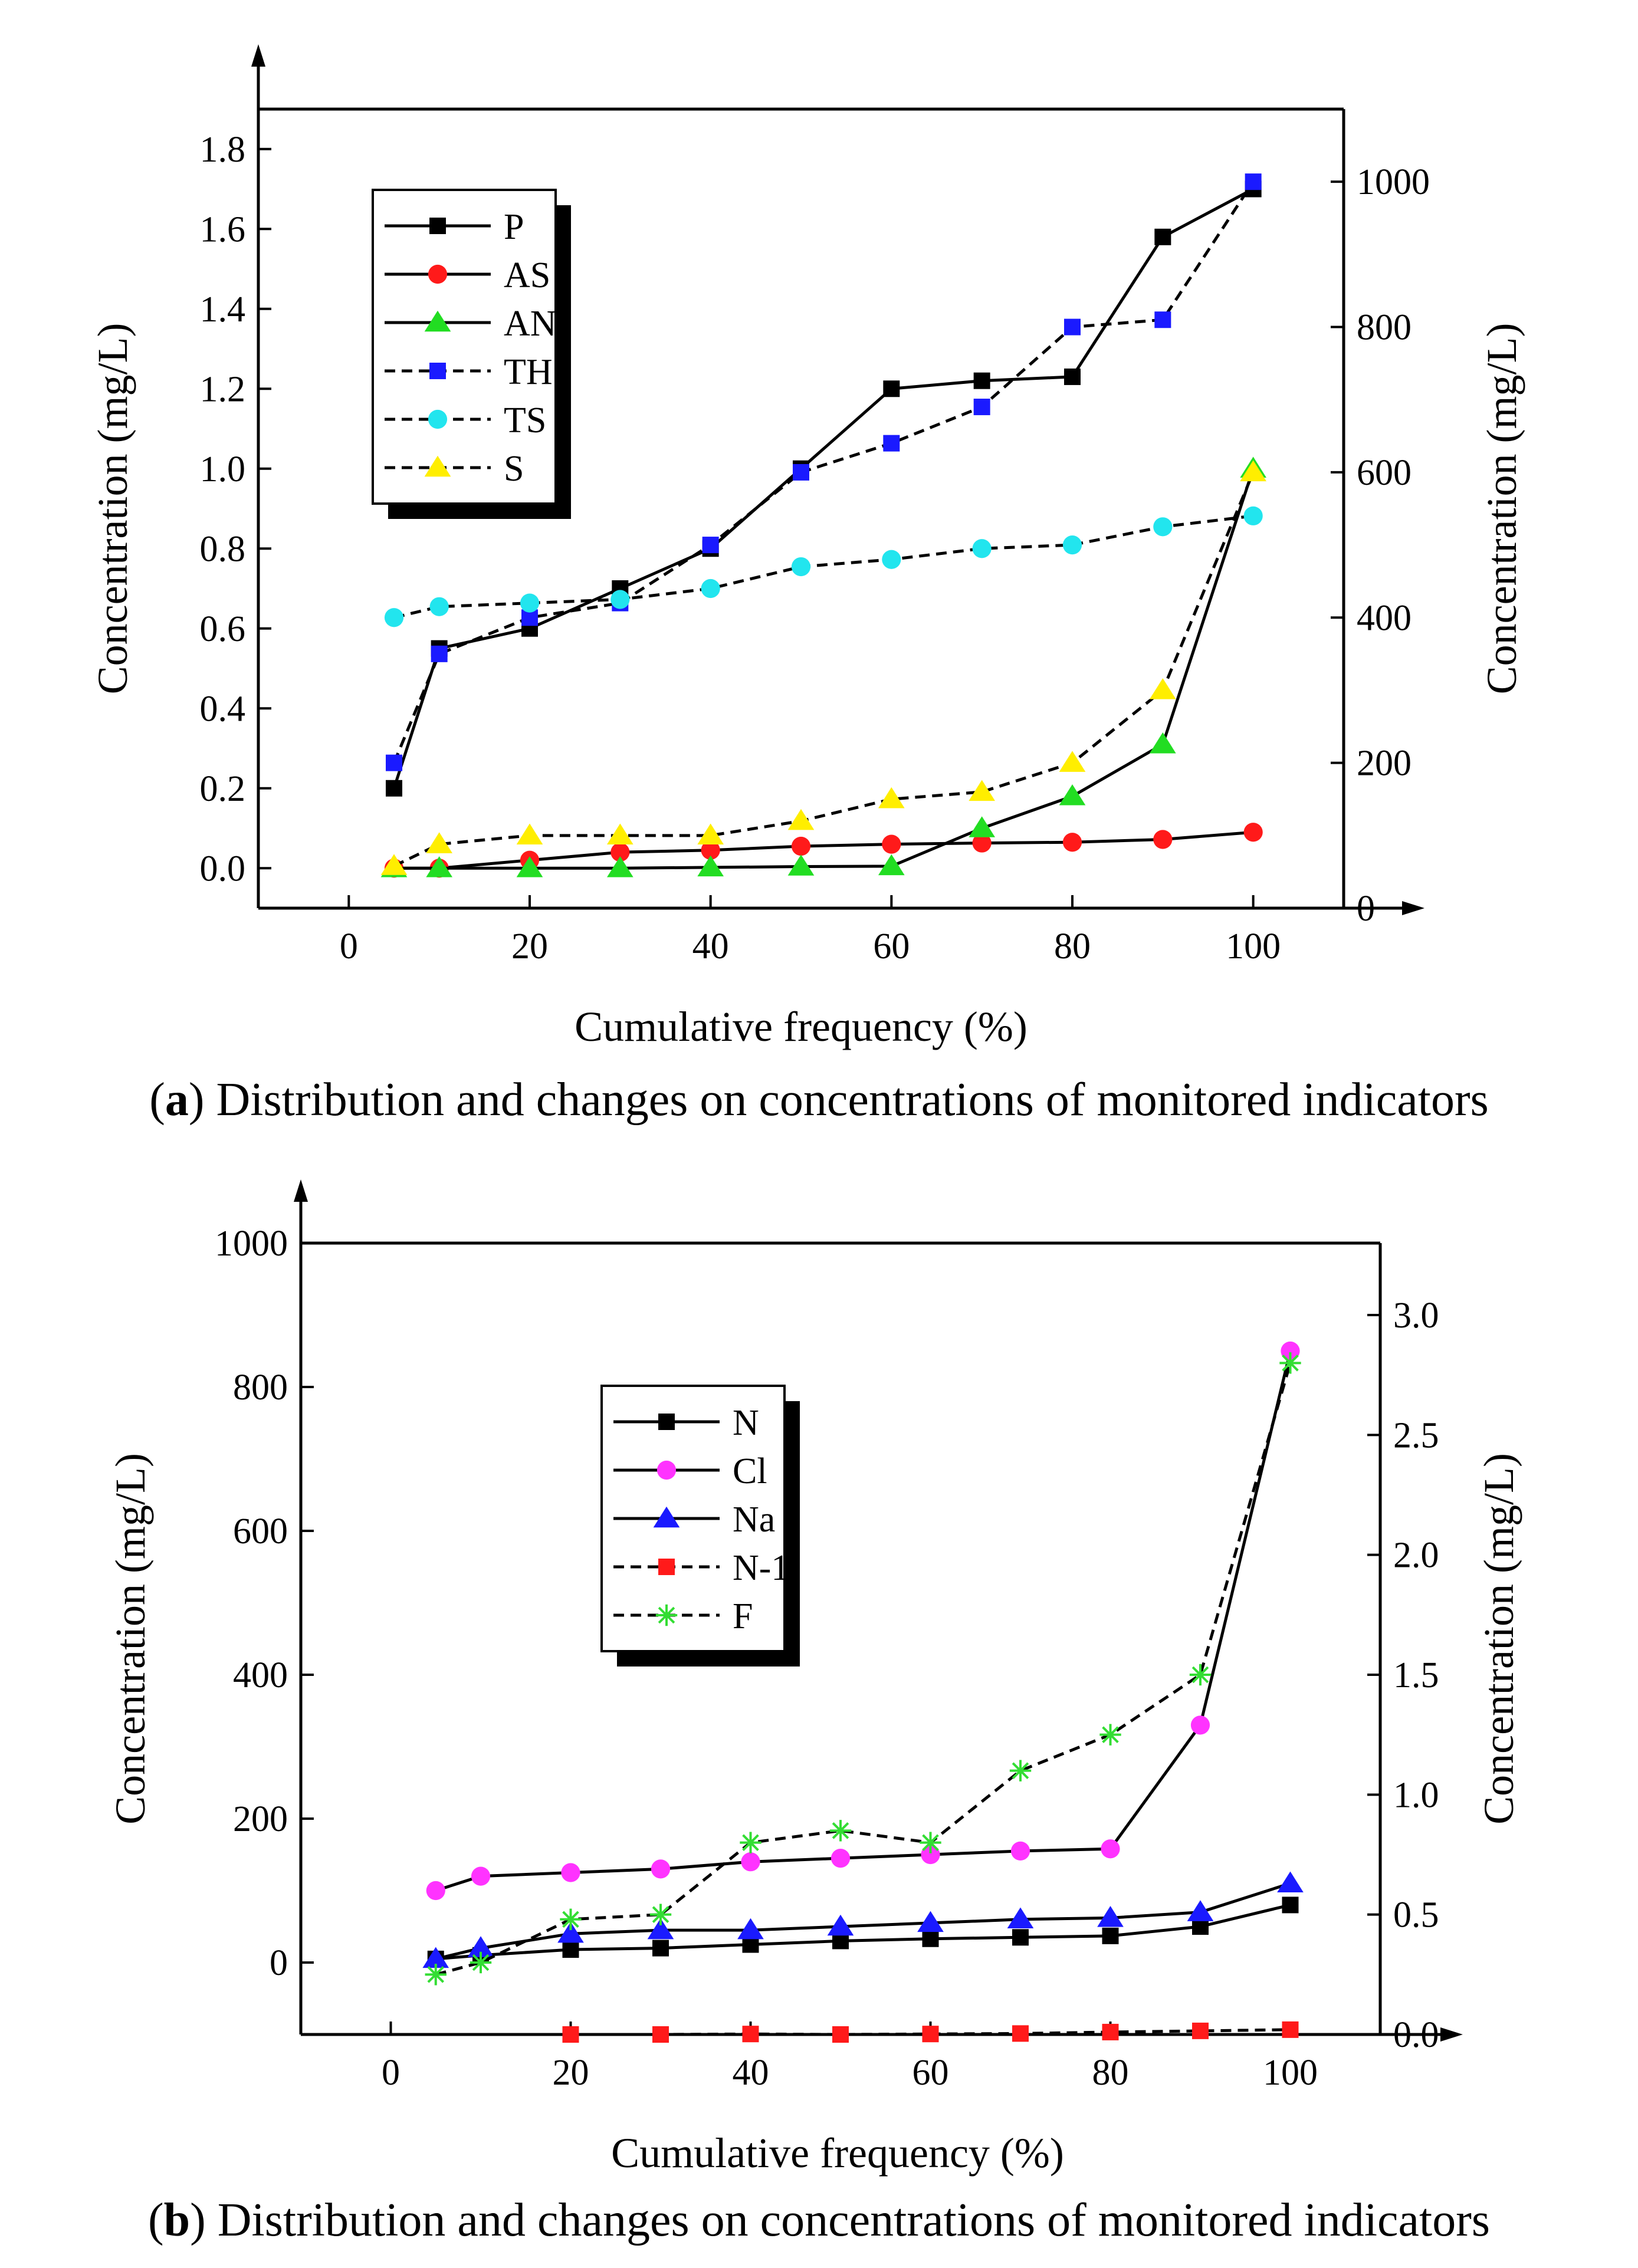 The height and width of the screenshot is (2268, 1638). Describe the element at coordinates (1416, 1316) in the screenshot. I see `y-right-tick-label: 3.0` at that location.